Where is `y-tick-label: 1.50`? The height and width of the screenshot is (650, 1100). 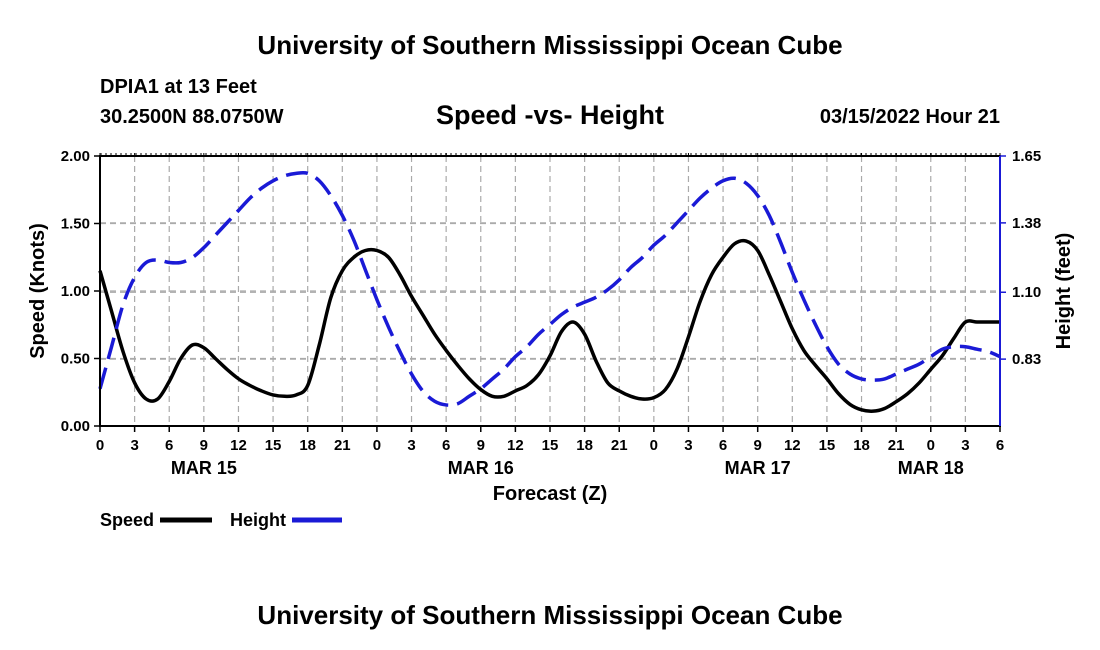
y-tick-label: 1.50 is located at coordinates (75, 224).